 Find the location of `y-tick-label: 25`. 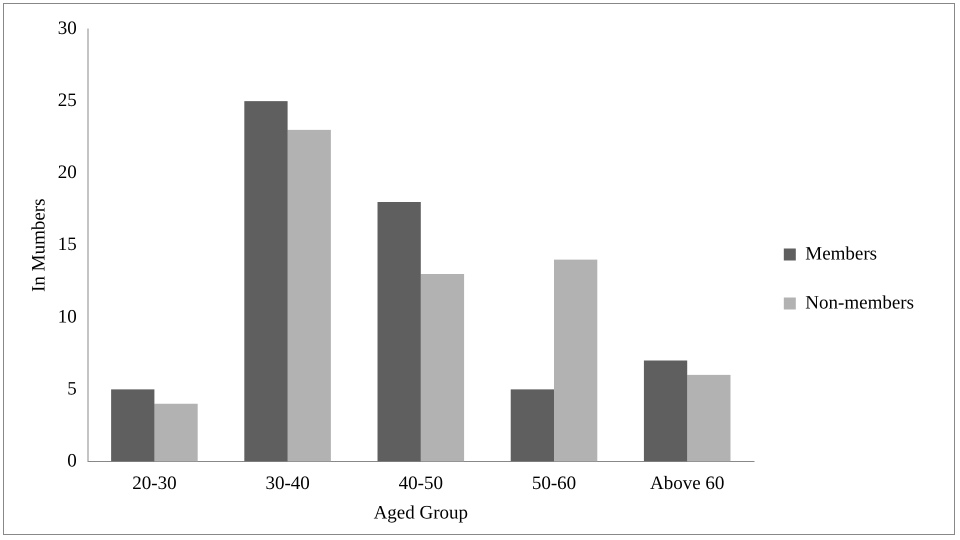

y-tick-label: 25 is located at coordinates (67, 101).